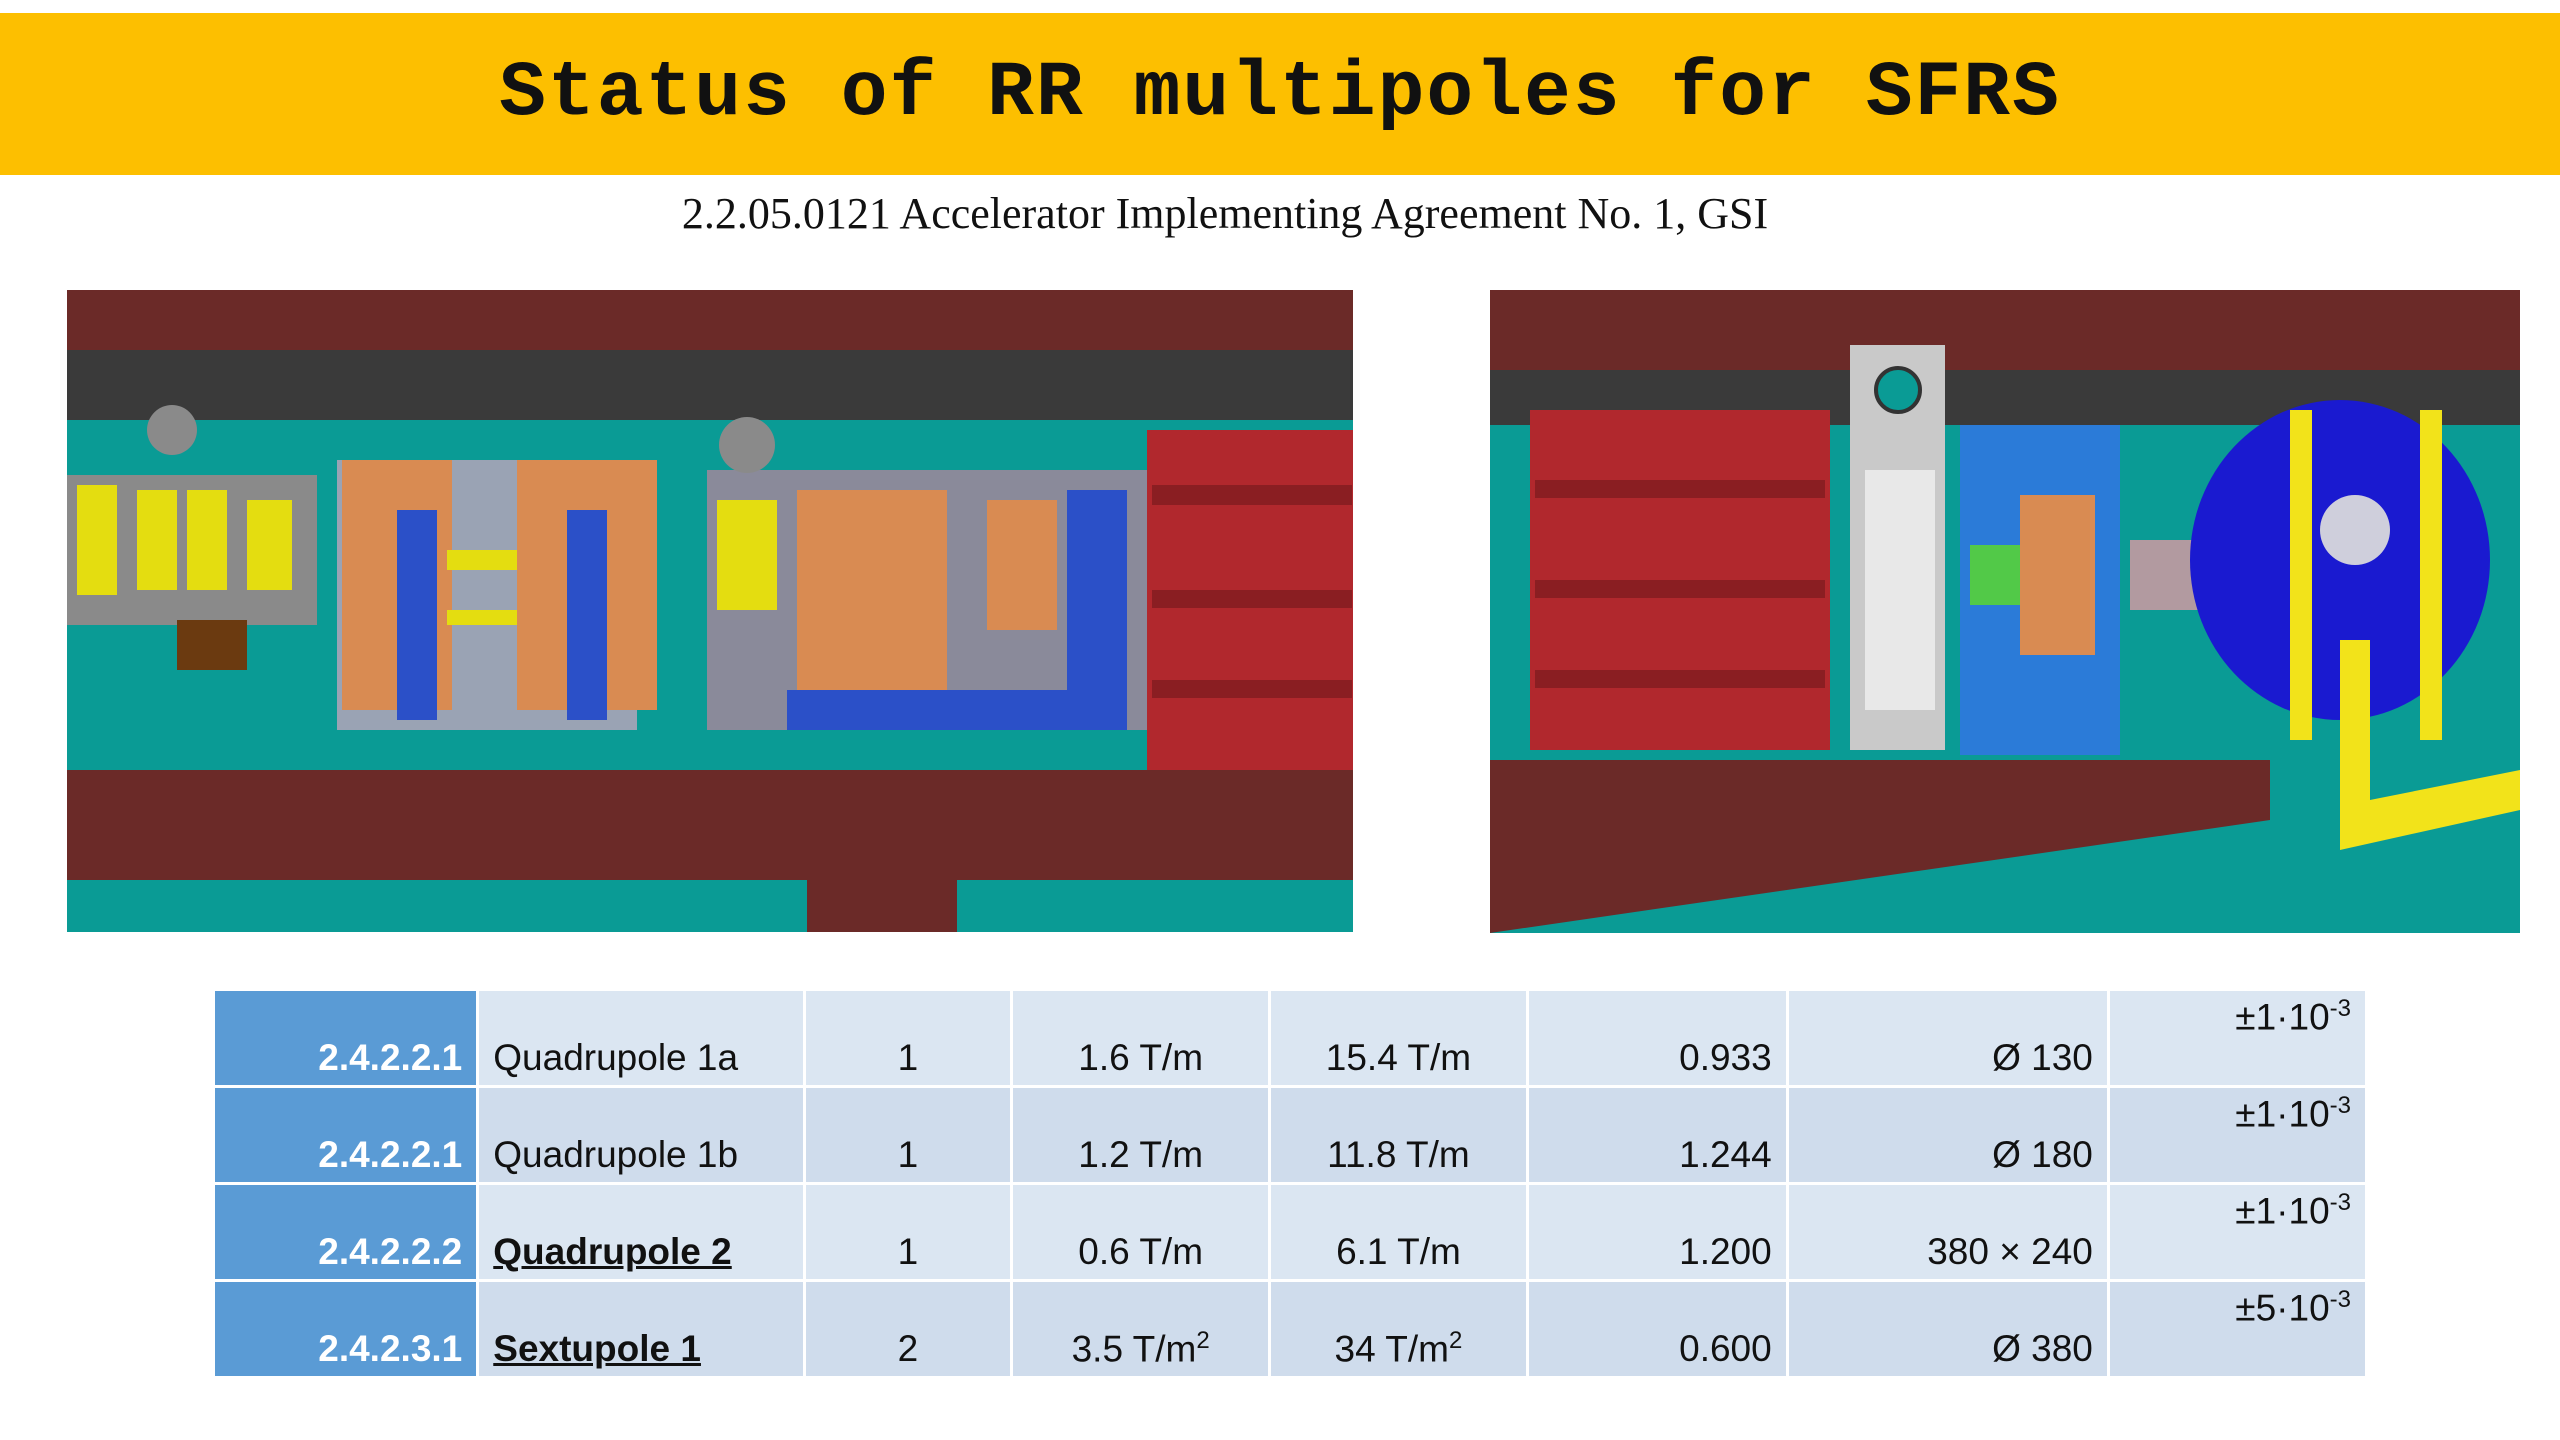  What do you see at coordinates (2237, 1329) in the screenshot?
I see `field-tolerance: ±5·10-3` at bounding box center [2237, 1329].